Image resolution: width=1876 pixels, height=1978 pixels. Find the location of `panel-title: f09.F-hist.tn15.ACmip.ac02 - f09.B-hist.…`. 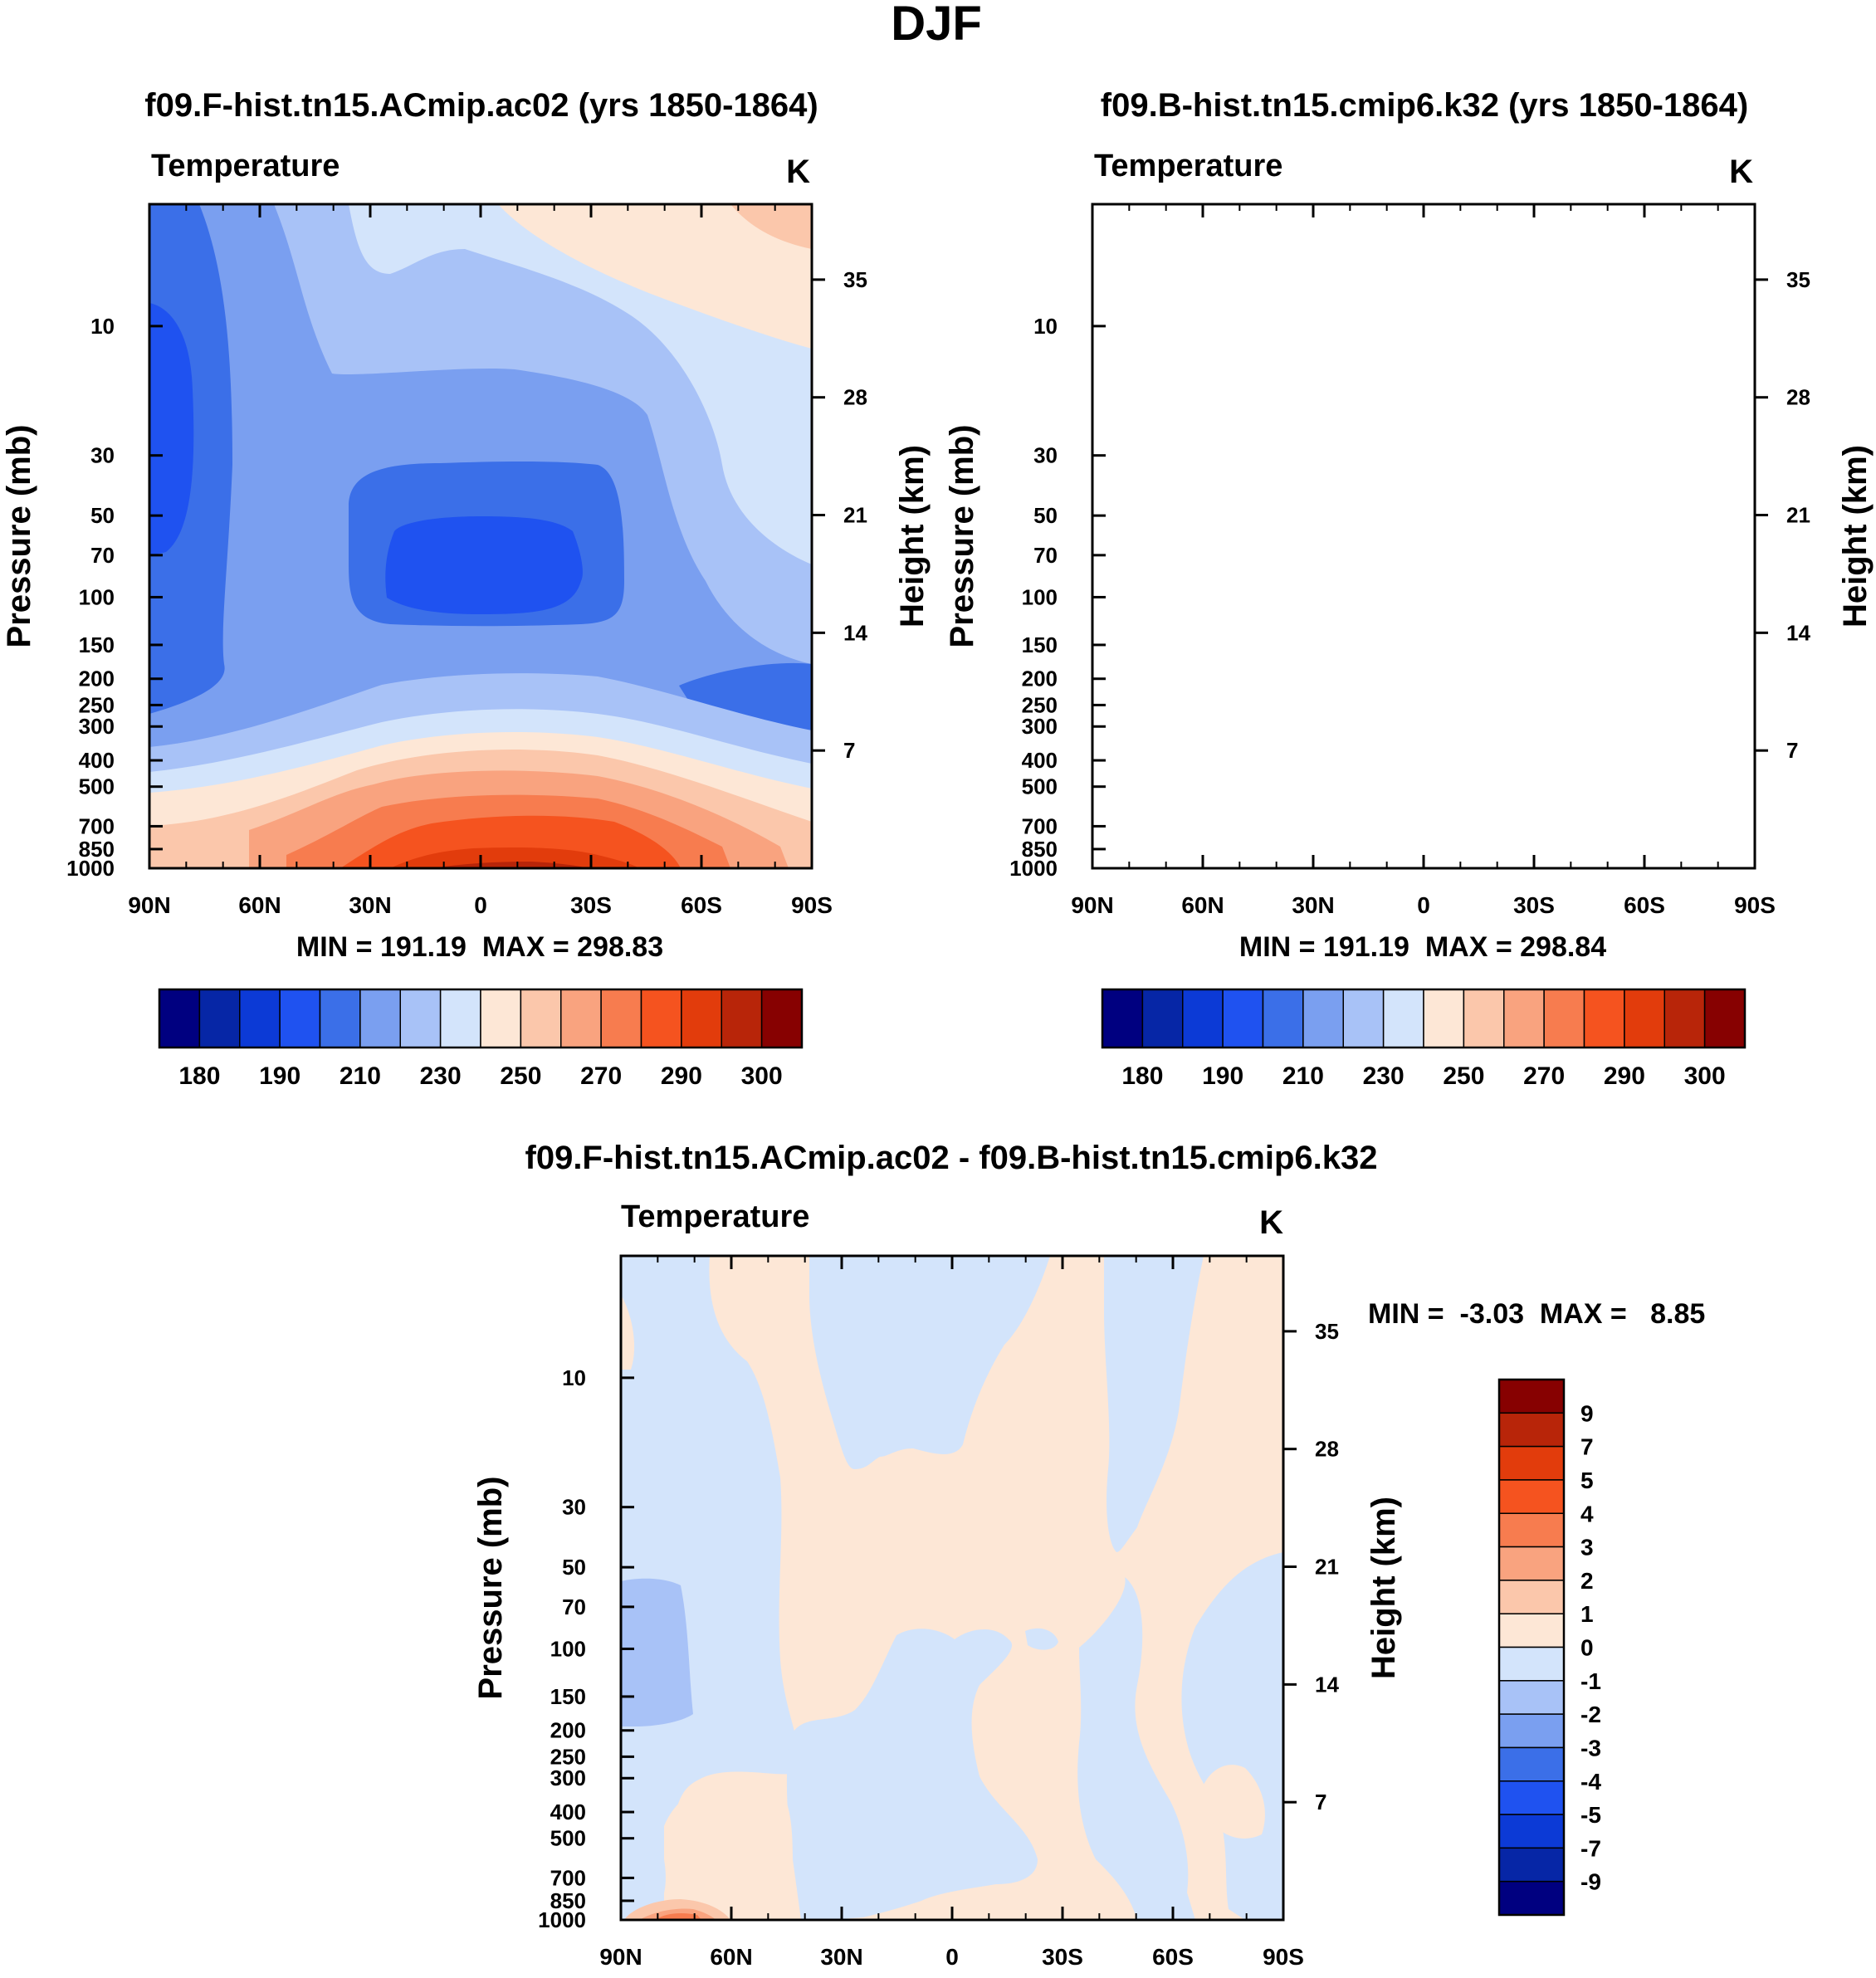

panel-title: f09.F-hist.tn15.ACmip.ac02 - f09.B-hist.… is located at coordinates (951, 1158).